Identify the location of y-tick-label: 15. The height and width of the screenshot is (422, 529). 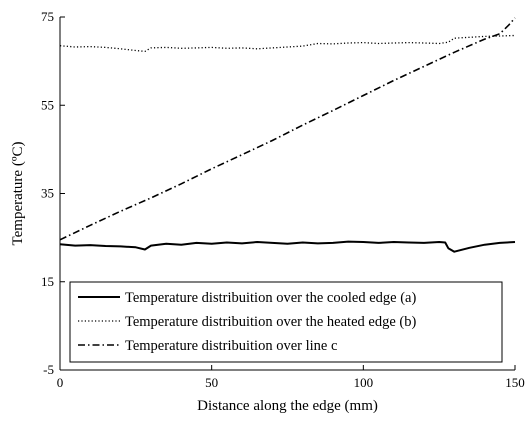
(47, 281).